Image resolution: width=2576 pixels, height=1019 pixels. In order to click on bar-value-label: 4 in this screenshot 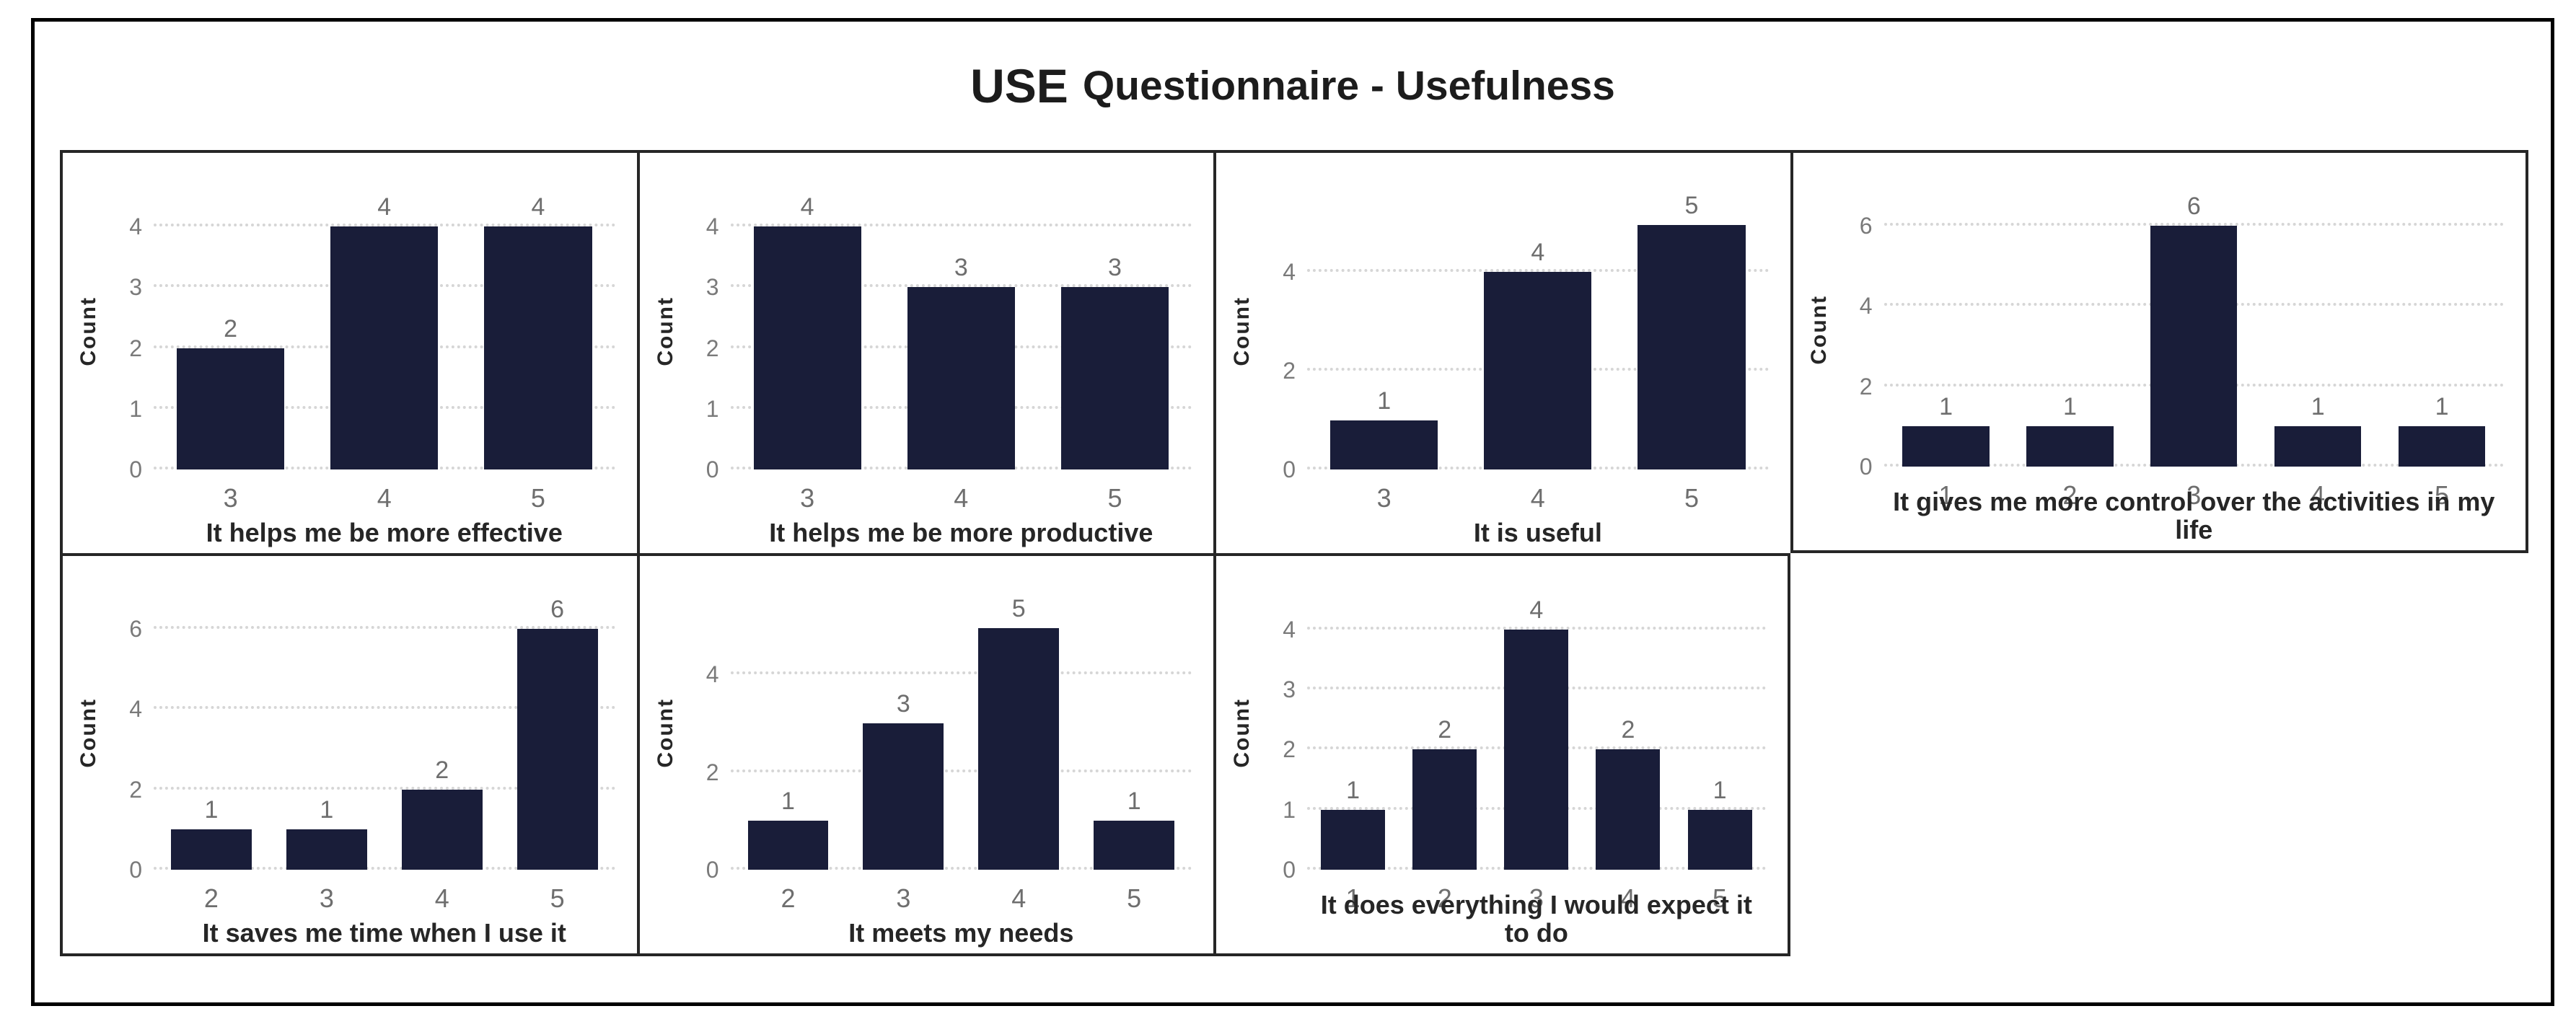, I will do `click(538, 207)`.